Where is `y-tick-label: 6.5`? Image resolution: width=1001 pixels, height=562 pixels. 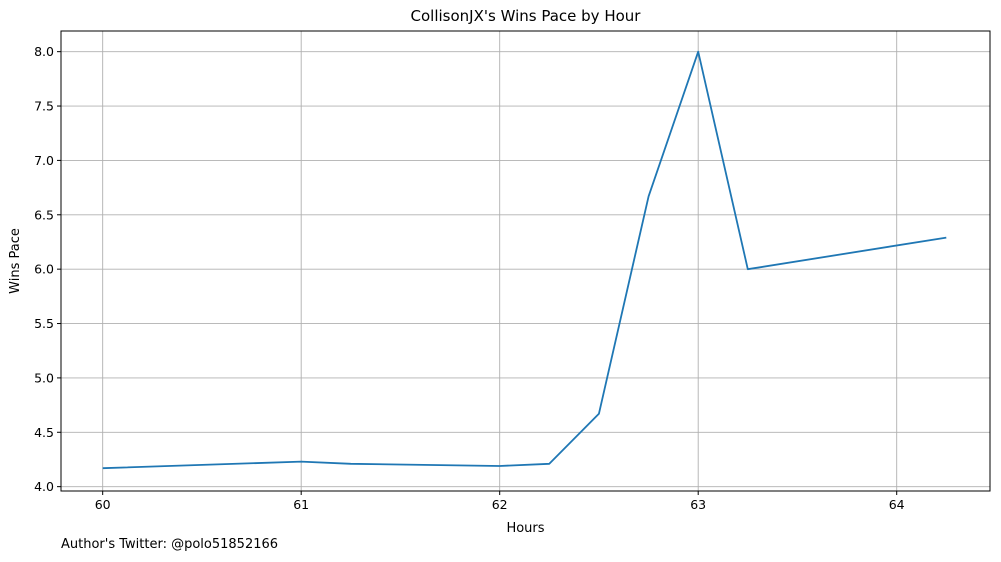
y-tick-label: 6.5 is located at coordinates (44, 214).